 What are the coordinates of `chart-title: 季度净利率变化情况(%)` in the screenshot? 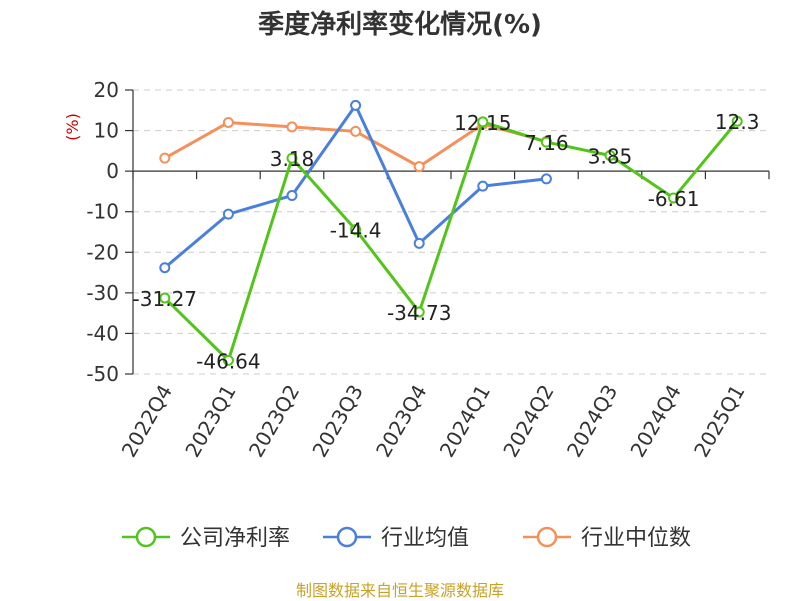 It's located at (400, 25).